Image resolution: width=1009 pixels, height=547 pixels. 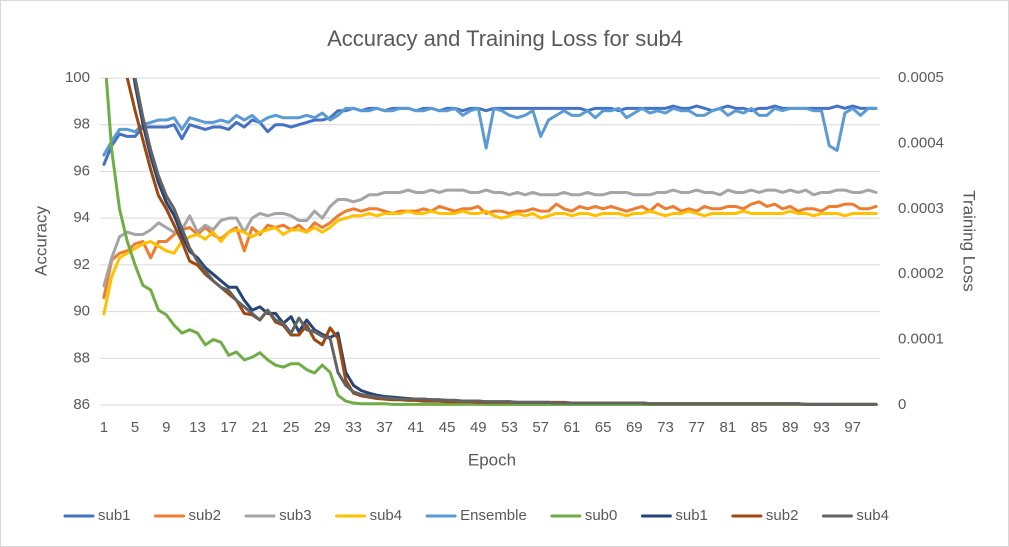 I want to click on x-tick-label: 53, so click(x=509, y=427).